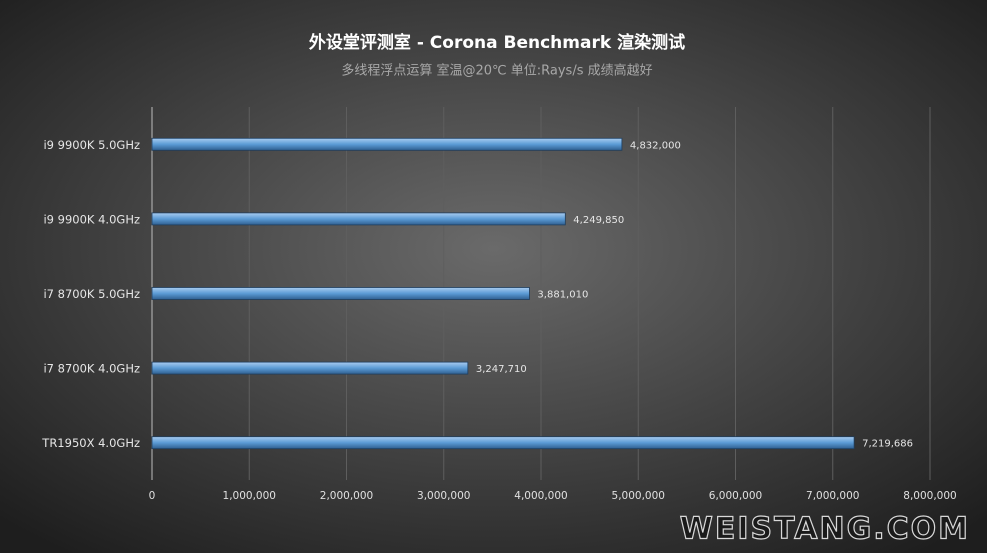  Describe the element at coordinates (655, 145) in the screenshot. I see `data-label: 4,832,000` at that location.